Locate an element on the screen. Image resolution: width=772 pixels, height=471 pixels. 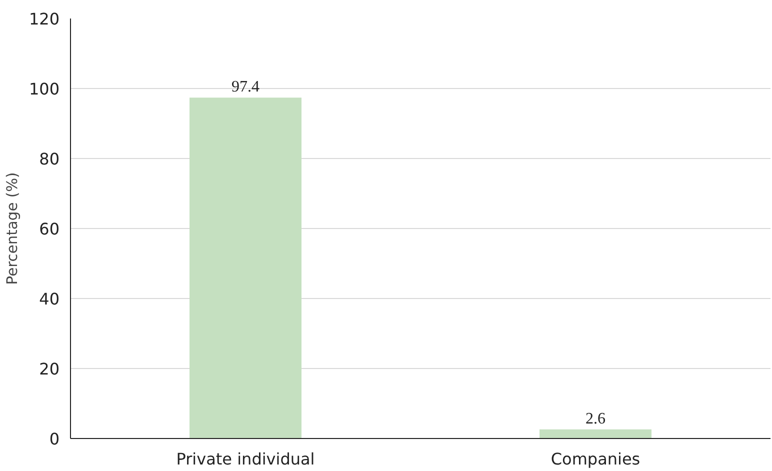
y-tick-label: 120 is located at coordinates (44, 19).